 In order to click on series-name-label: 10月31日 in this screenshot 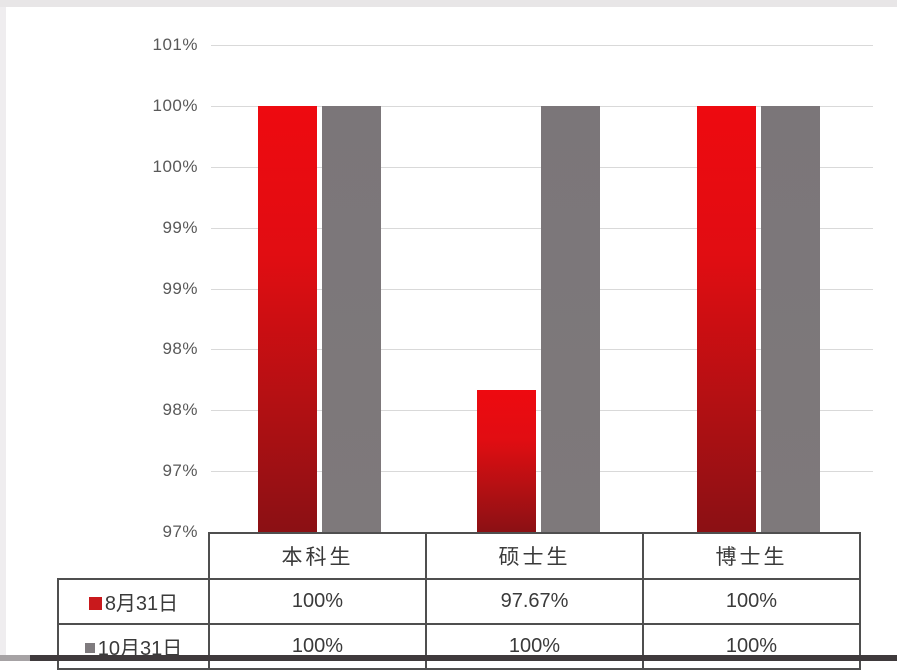, I will do `click(140, 649)`.